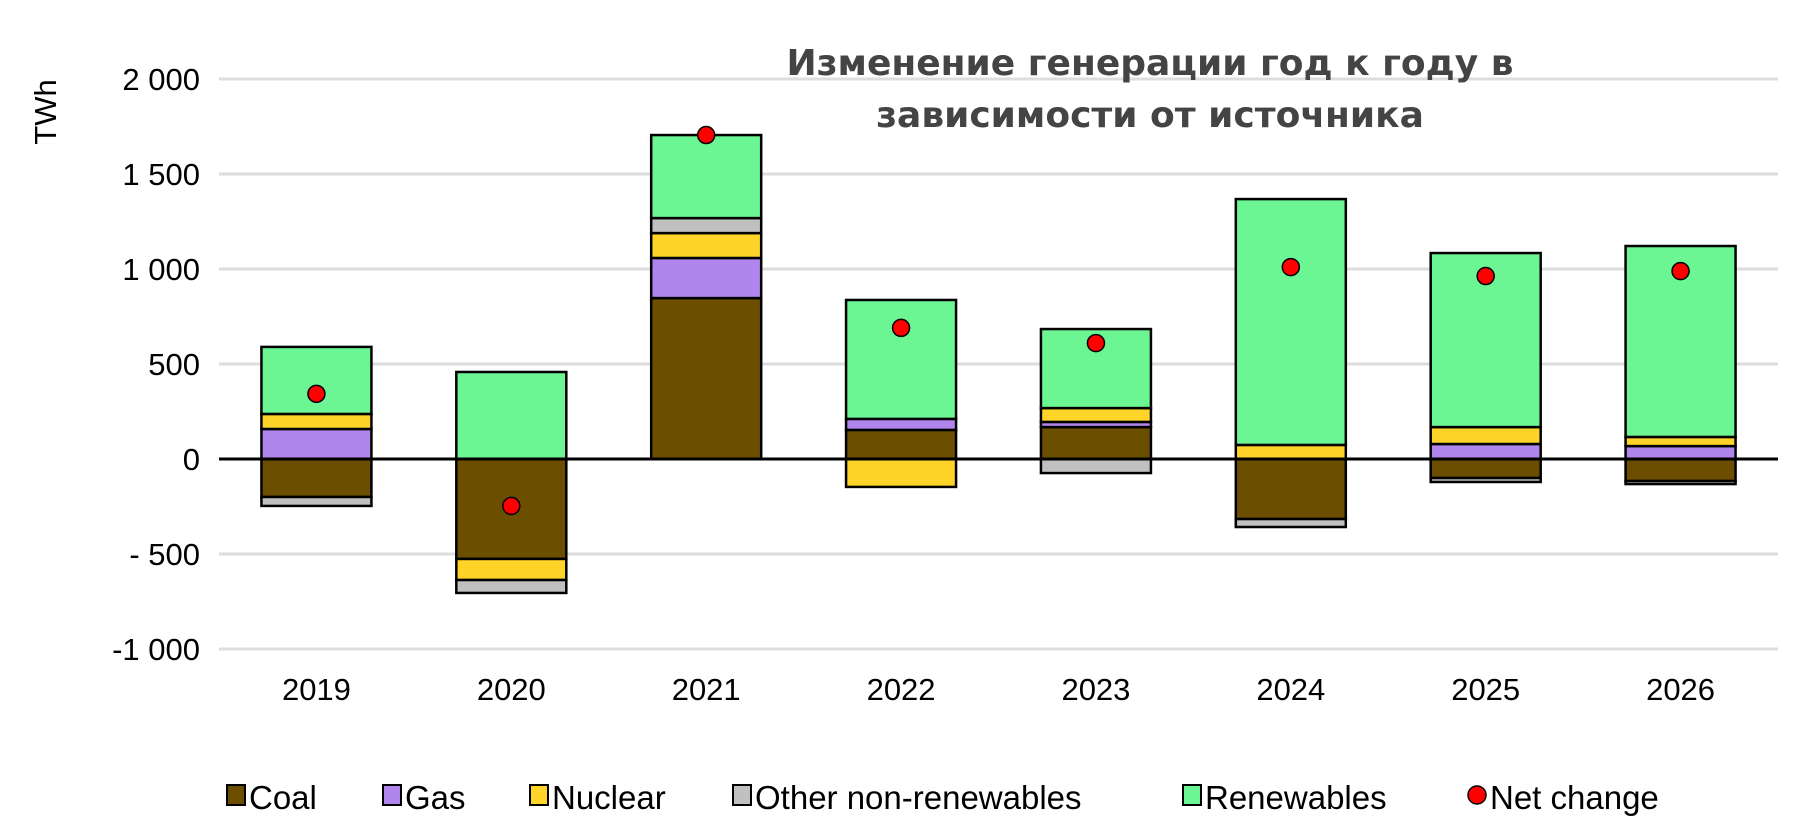 The image size is (1799, 829). I want to click on x-tick-label: 2024, so click(1290, 689).